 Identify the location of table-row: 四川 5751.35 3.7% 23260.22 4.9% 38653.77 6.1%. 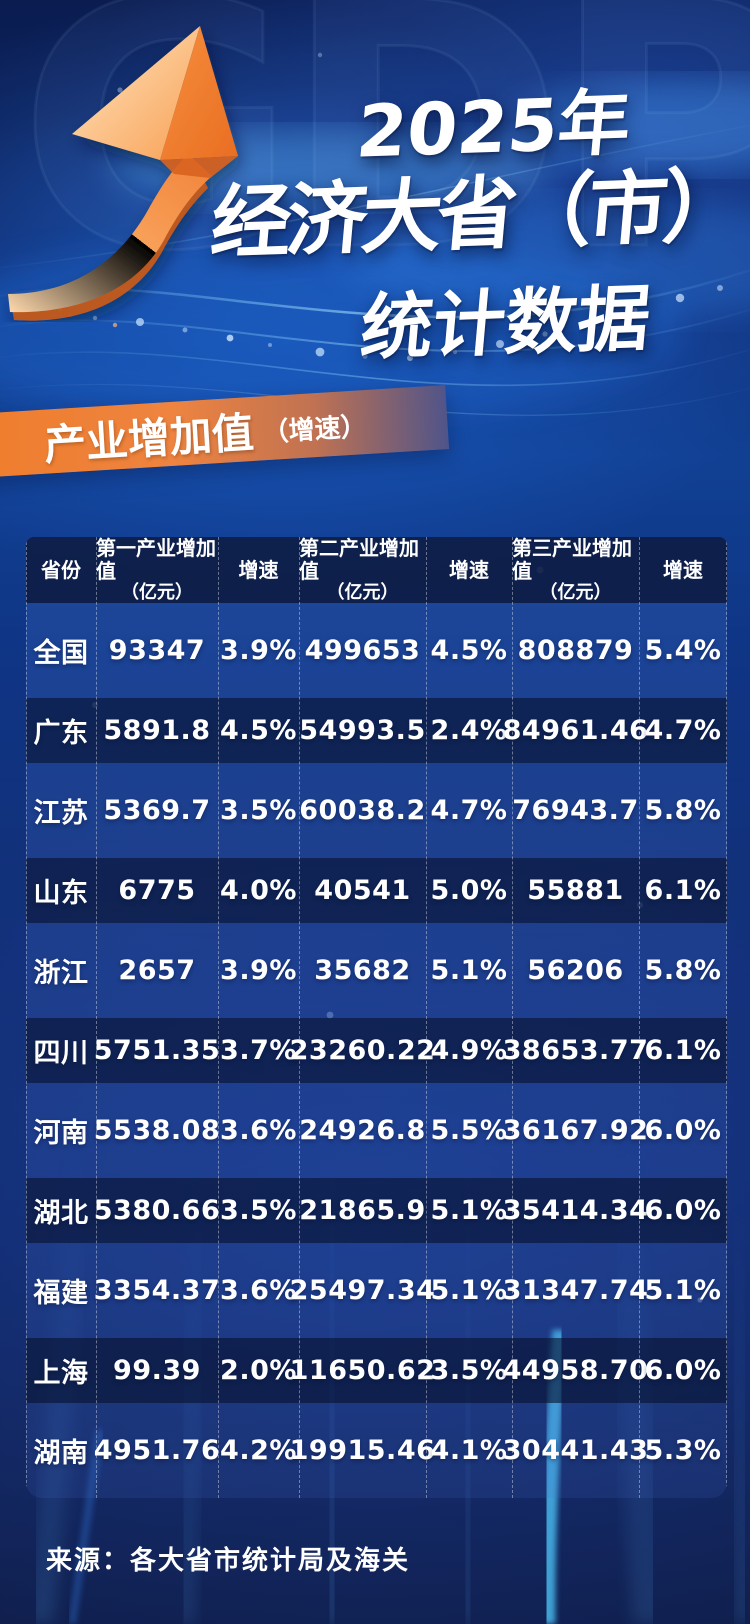
(376, 1050).